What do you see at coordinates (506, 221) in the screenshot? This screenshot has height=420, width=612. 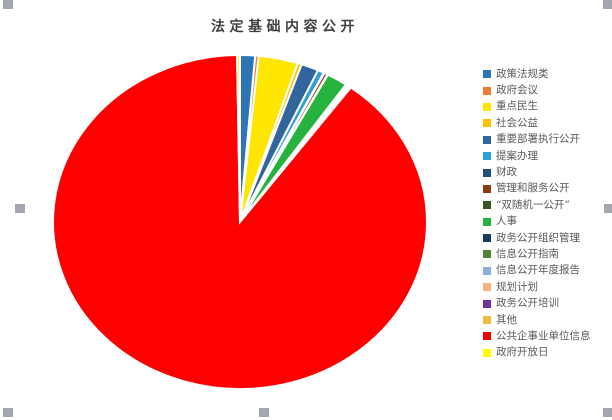 I see `legend-item-label: 人事` at bounding box center [506, 221].